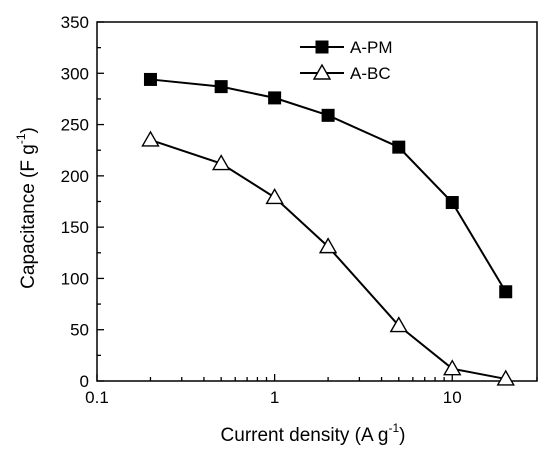  I want to click on x-tick-label: 10, so click(452, 397).